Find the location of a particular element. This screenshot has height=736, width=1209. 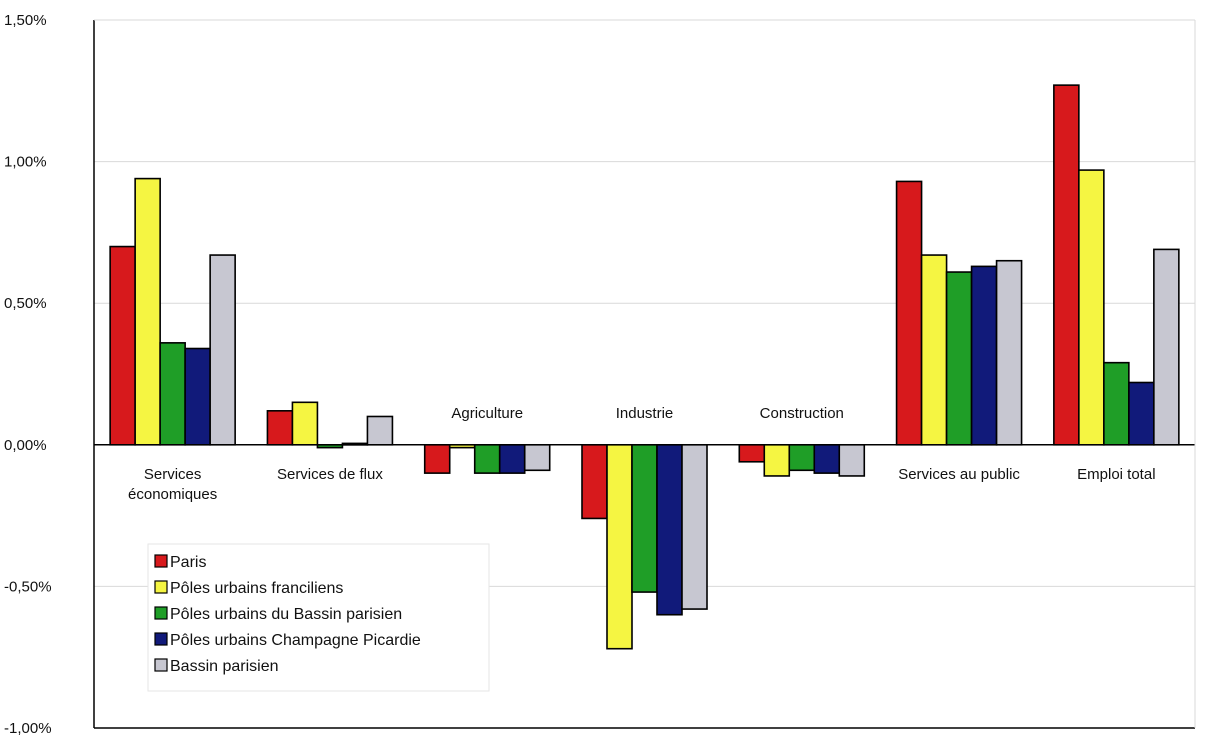

category-label: Construction is located at coordinates (802, 413).